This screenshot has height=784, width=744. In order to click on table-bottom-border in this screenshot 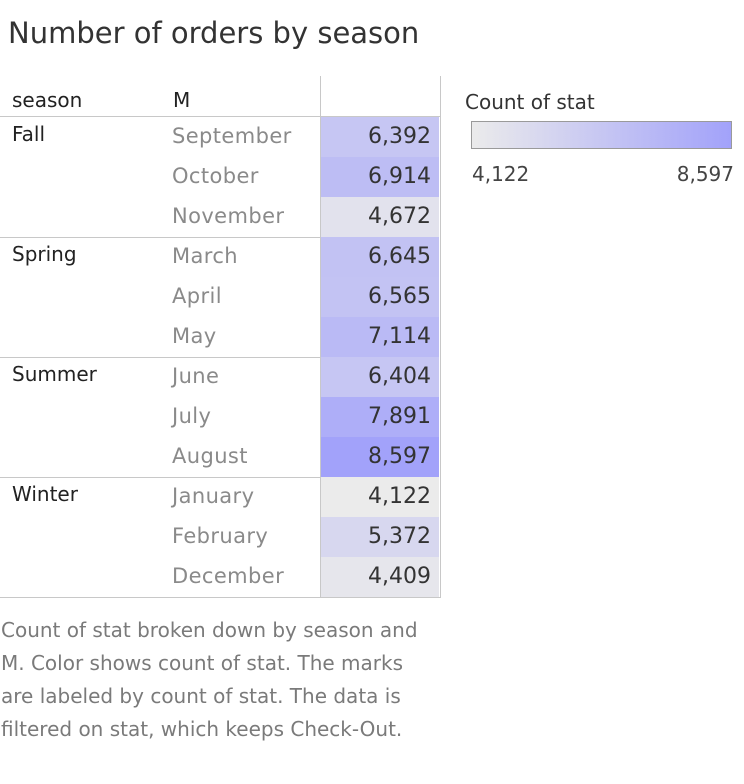, I will do `click(381, 597)`.